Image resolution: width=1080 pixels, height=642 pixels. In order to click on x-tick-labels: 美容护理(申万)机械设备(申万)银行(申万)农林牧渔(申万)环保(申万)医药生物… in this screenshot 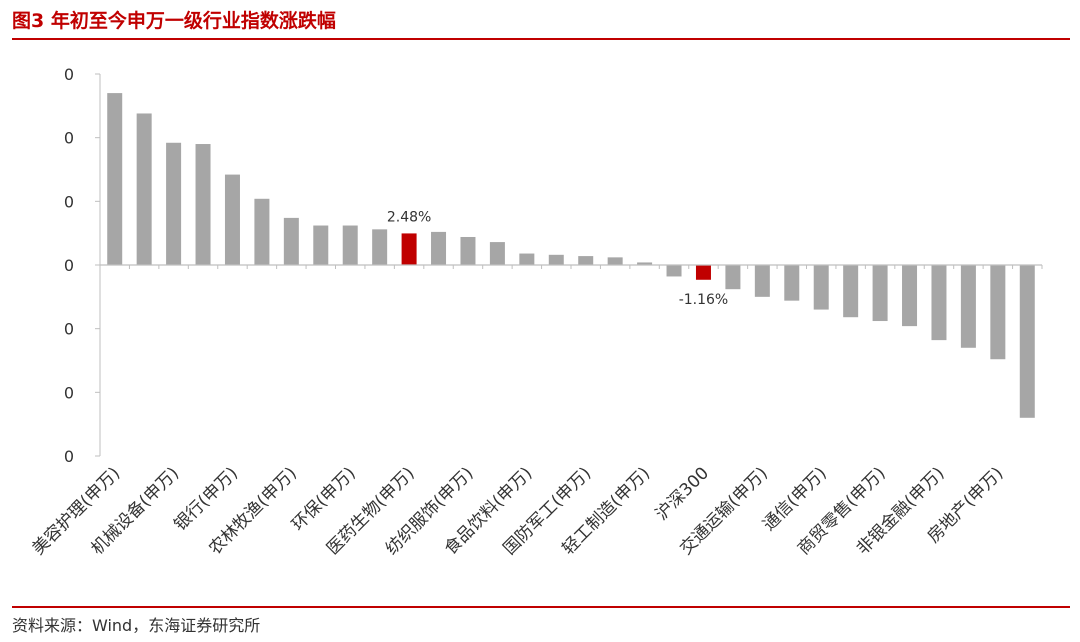, I will do `click(518, 511)`.